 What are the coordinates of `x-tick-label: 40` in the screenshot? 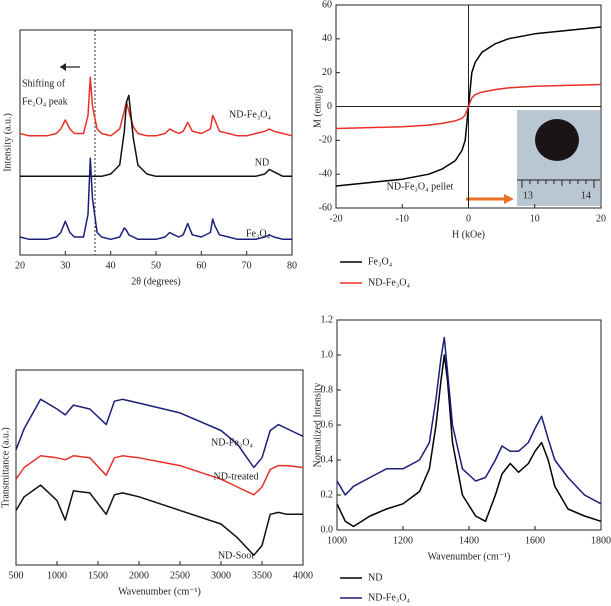 It's located at (111, 265).